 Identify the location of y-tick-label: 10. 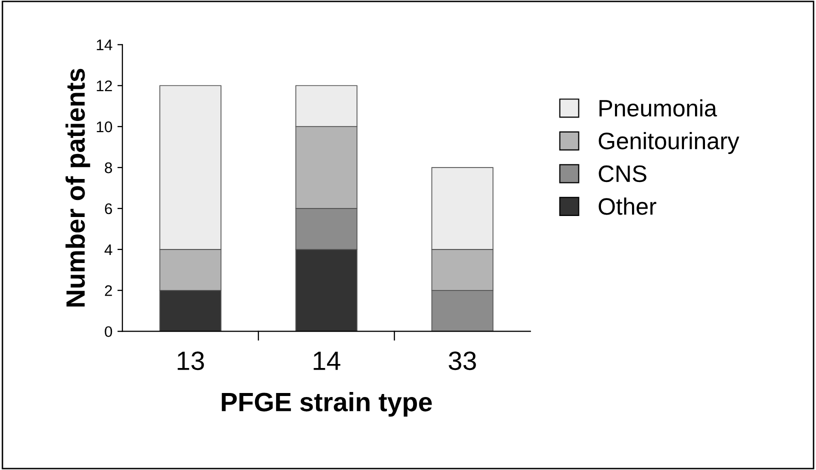
(104, 126).